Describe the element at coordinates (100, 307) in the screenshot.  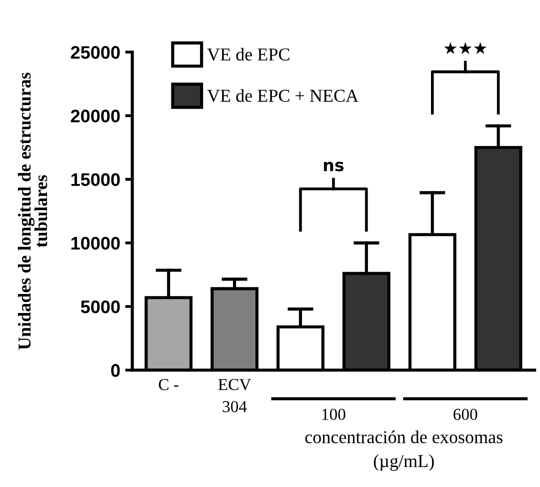
I see `y-tick-label: 5000` at that location.